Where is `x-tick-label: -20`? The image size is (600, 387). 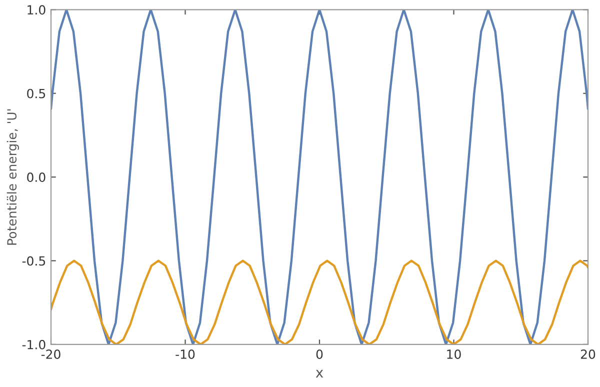
x-tick-label: -20 is located at coordinates (50, 354).